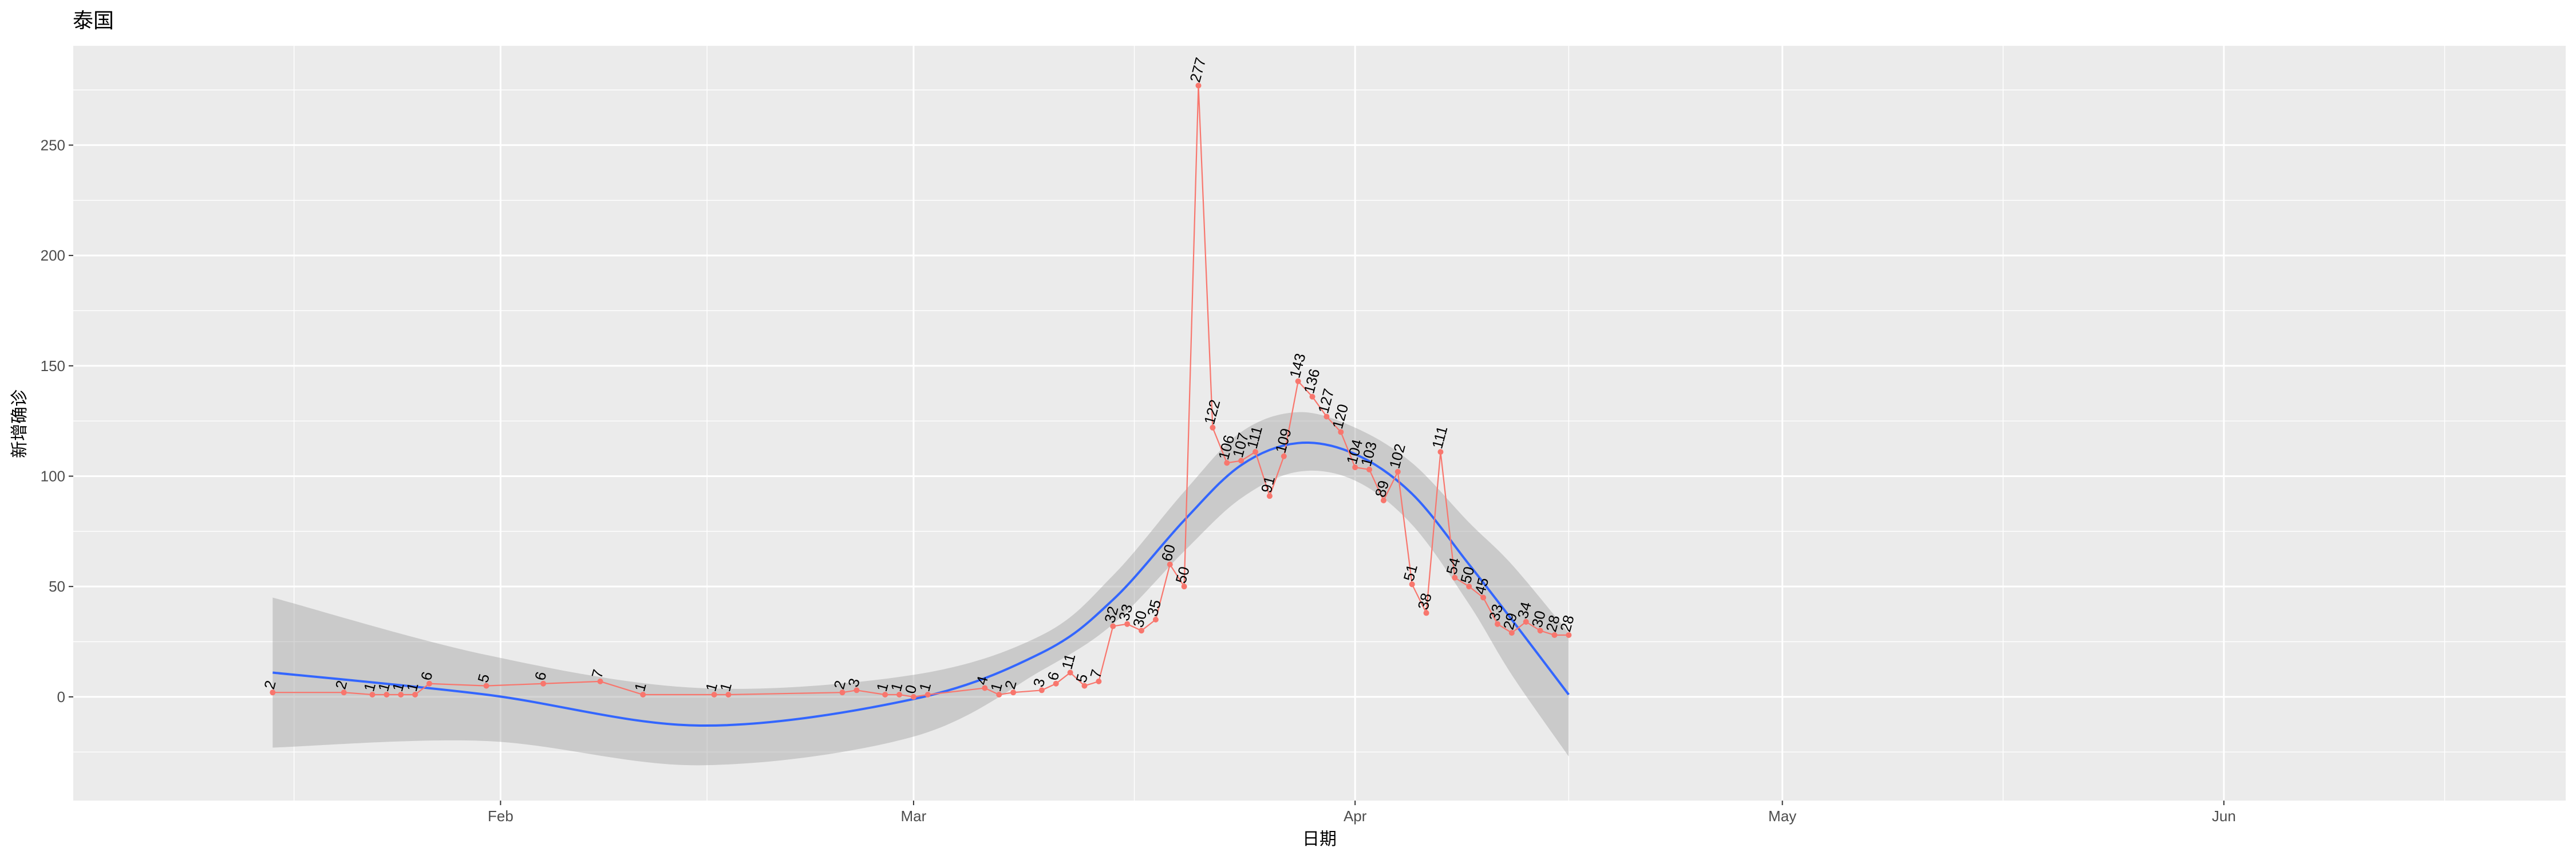 The height and width of the screenshot is (859, 2576). Describe the element at coordinates (57, 586) in the screenshot. I see `y-tick-label: 50` at that location.